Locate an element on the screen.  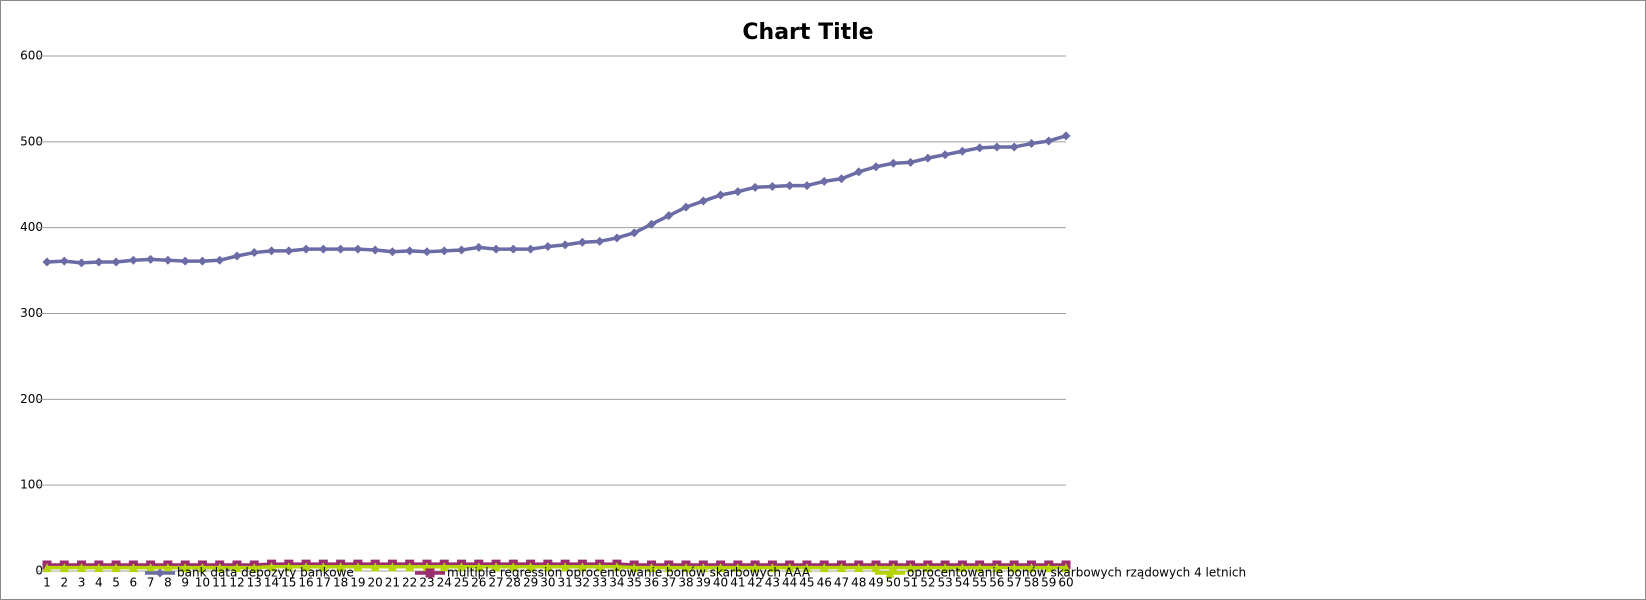
x-tick-label: 27 is located at coordinates (495, 583).